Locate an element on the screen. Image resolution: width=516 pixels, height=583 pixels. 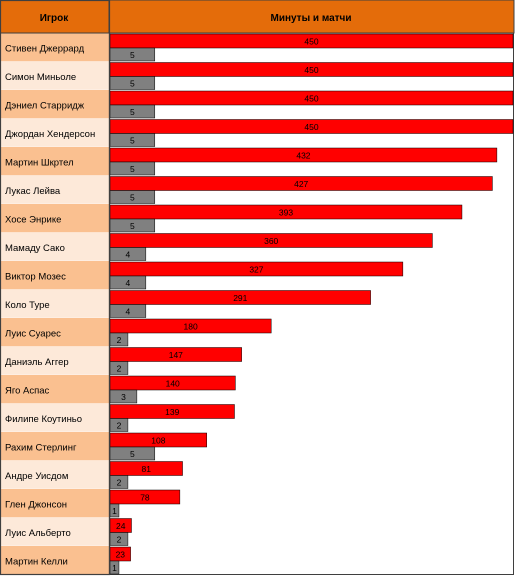
minutes-label: 23 is located at coordinates (121, 555).